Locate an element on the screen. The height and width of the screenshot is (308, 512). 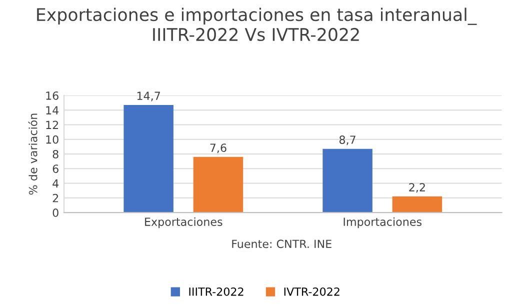
y-tick-label: 4 is located at coordinates (55, 183).